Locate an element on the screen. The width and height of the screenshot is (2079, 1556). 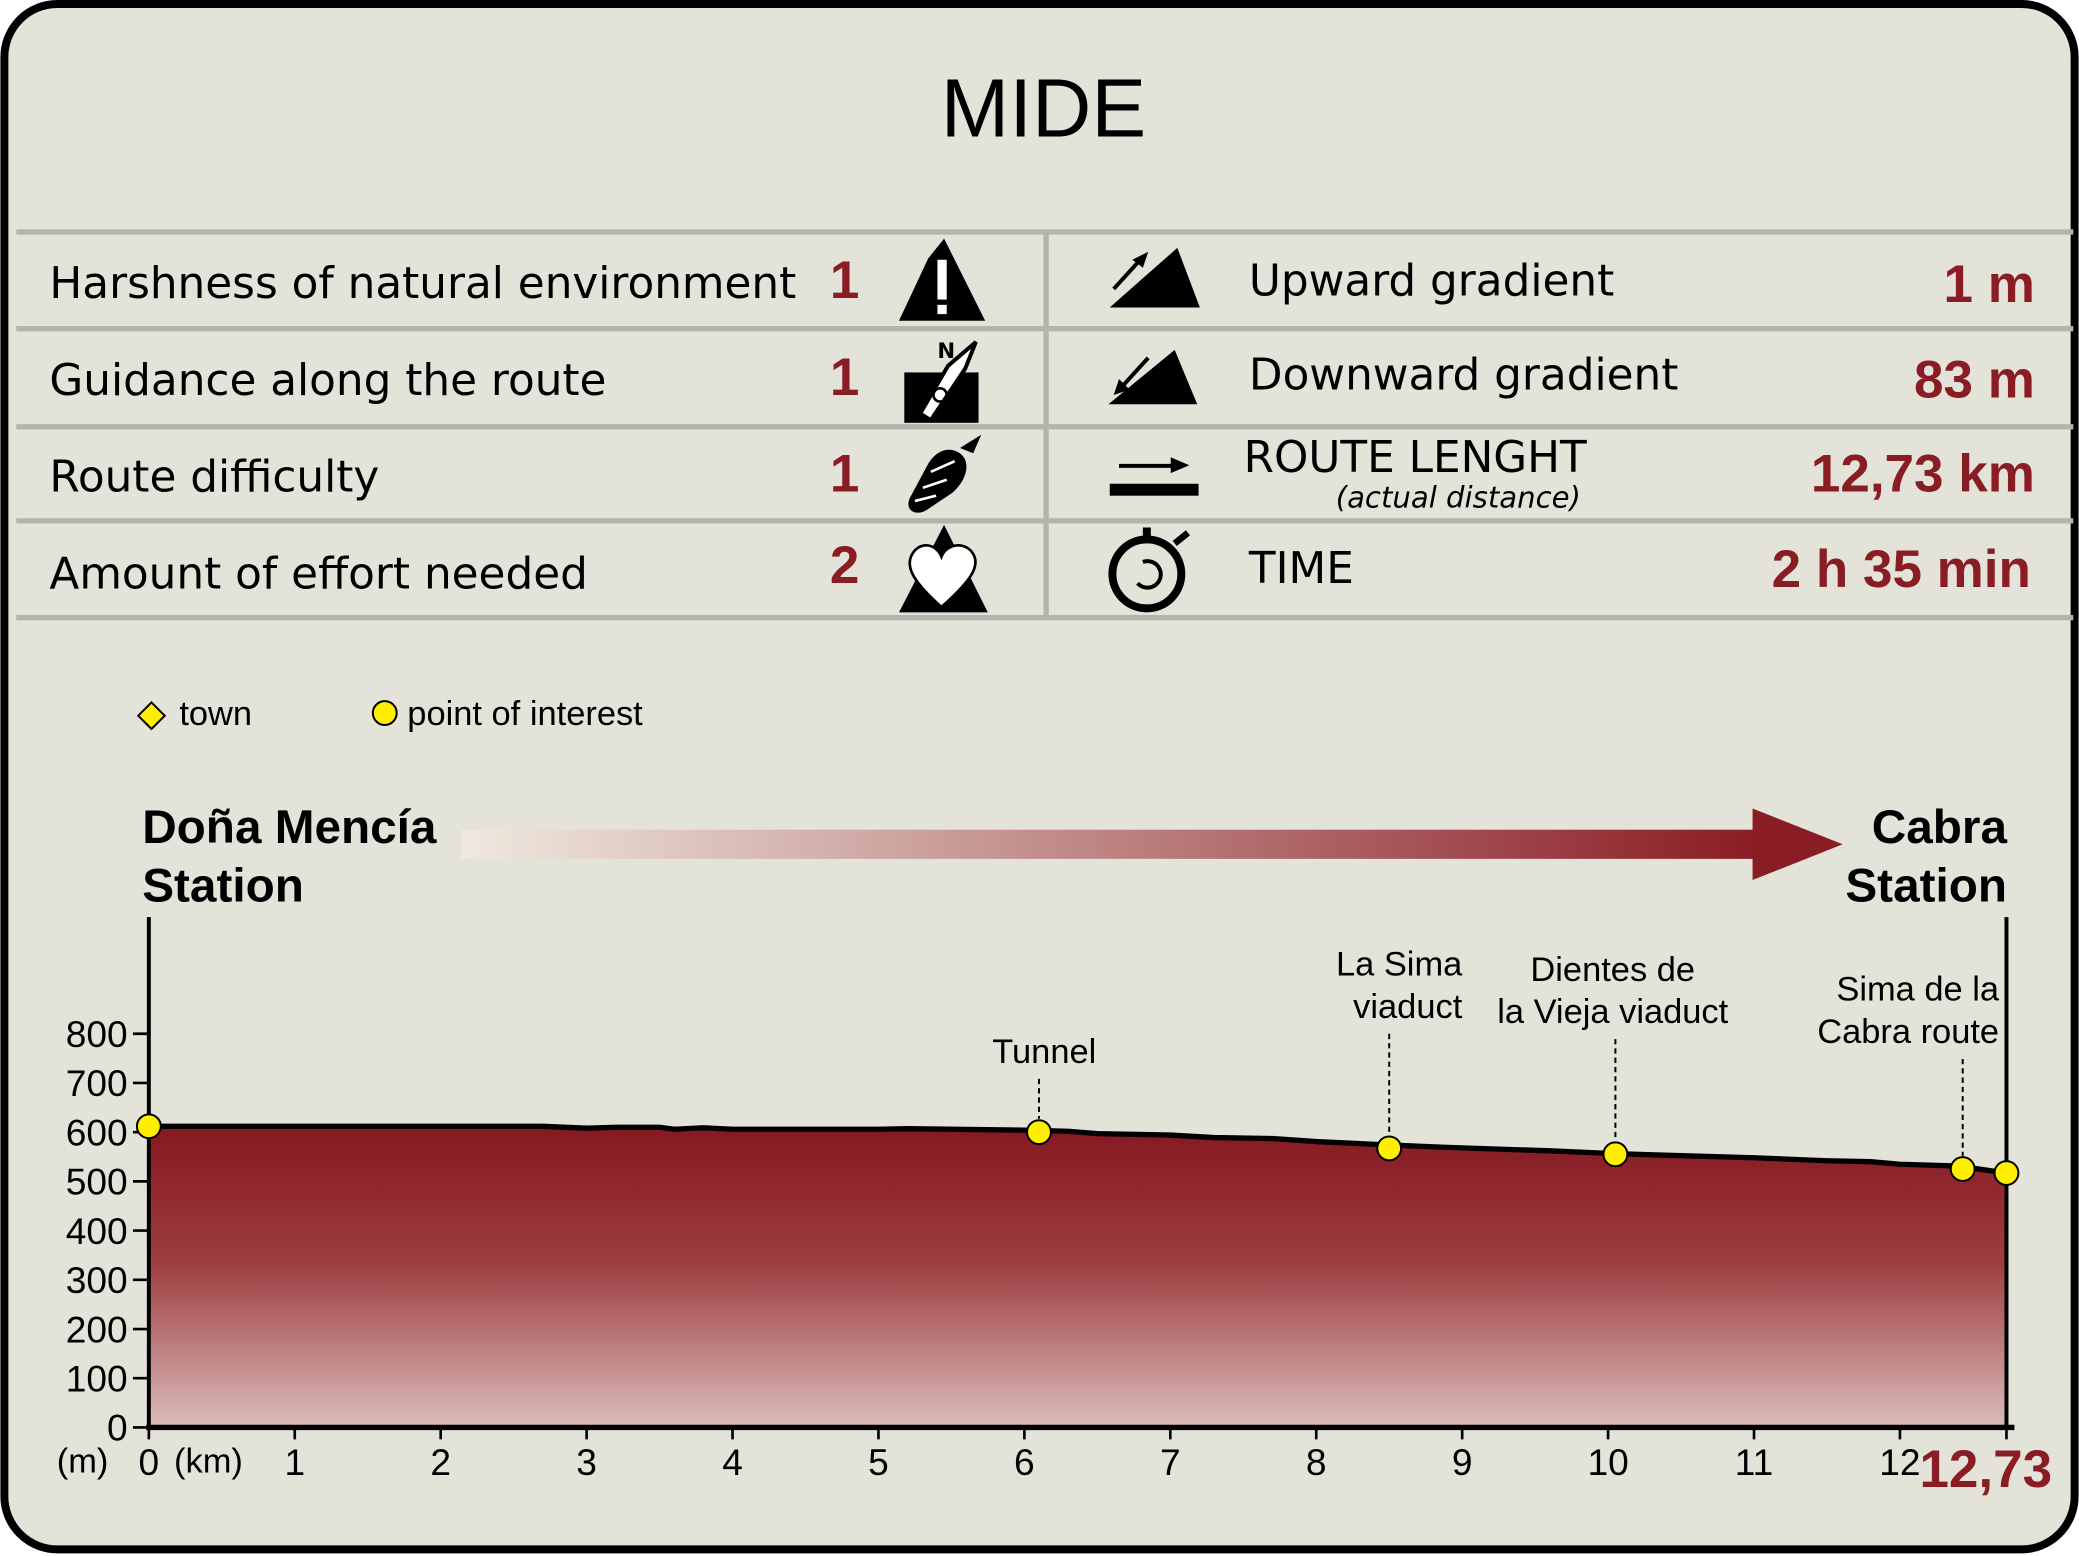
y-tick-label: 200 is located at coordinates (97, 1329).